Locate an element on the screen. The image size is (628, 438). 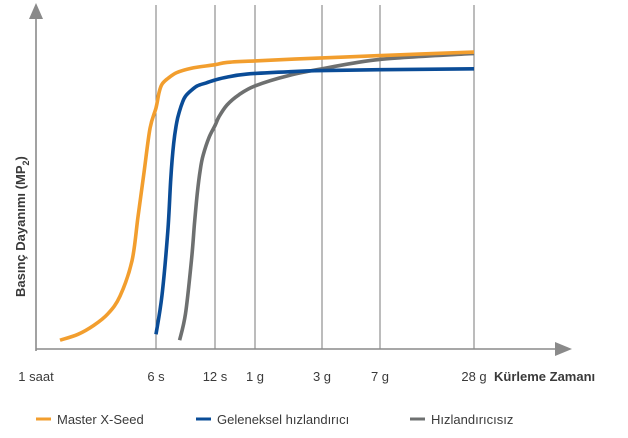
y-axis-title-close: ) is located at coordinates (20, 158).